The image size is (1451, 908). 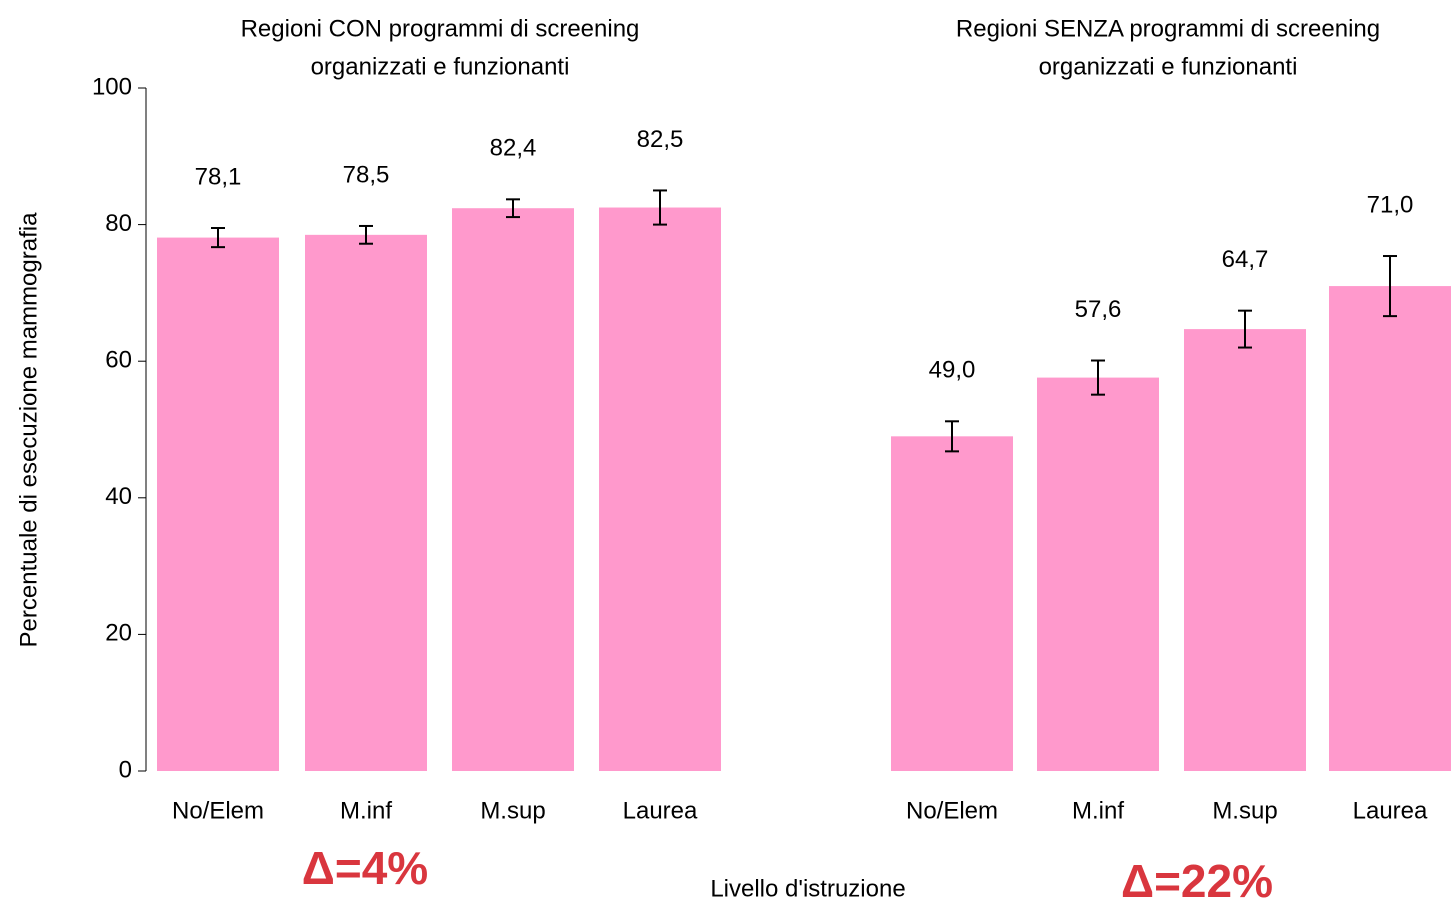 What do you see at coordinates (125, 769) in the screenshot?
I see `y-tick-label: 0` at bounding box center [125, 769].